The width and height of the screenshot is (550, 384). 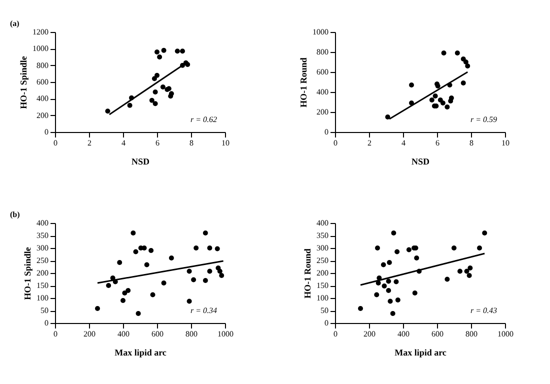 What do you see at coordinates (46, 323) in the screenshot?
I see `y-tick-label: 0` at bounding box center [46, 323].